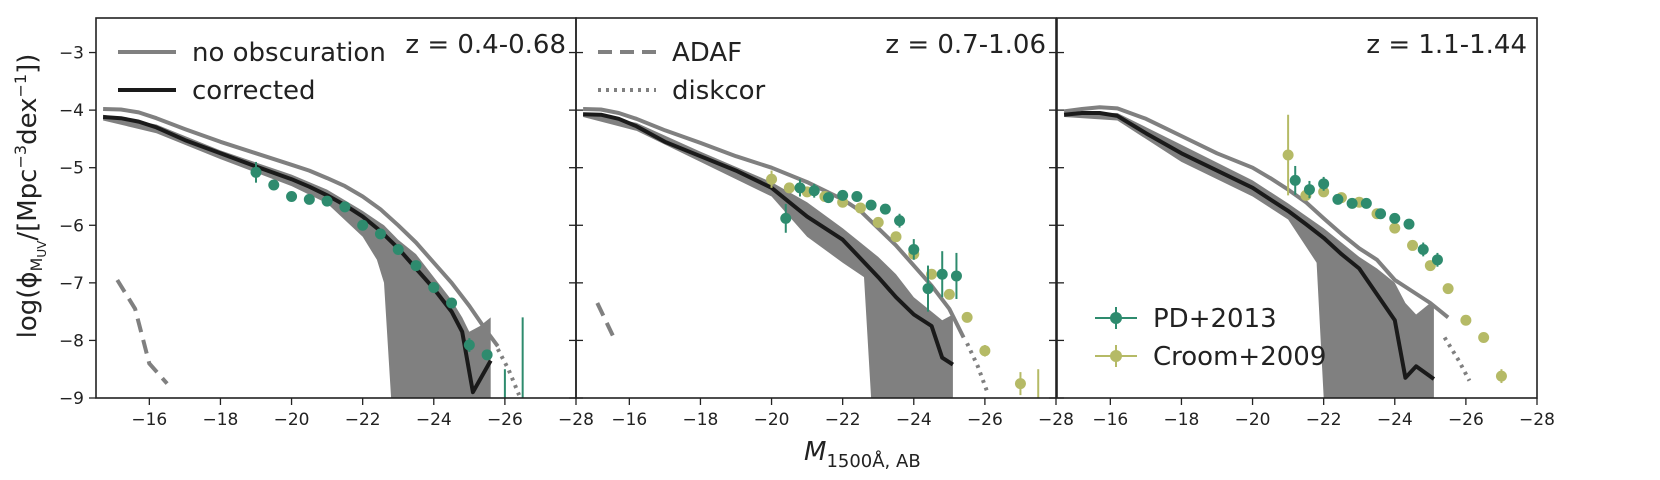 This screenshot has height=480, width=1660. Describe the element at coordinates (1116, 356) in the screenshot. I see `legend-swatch-croom2009` at that location.